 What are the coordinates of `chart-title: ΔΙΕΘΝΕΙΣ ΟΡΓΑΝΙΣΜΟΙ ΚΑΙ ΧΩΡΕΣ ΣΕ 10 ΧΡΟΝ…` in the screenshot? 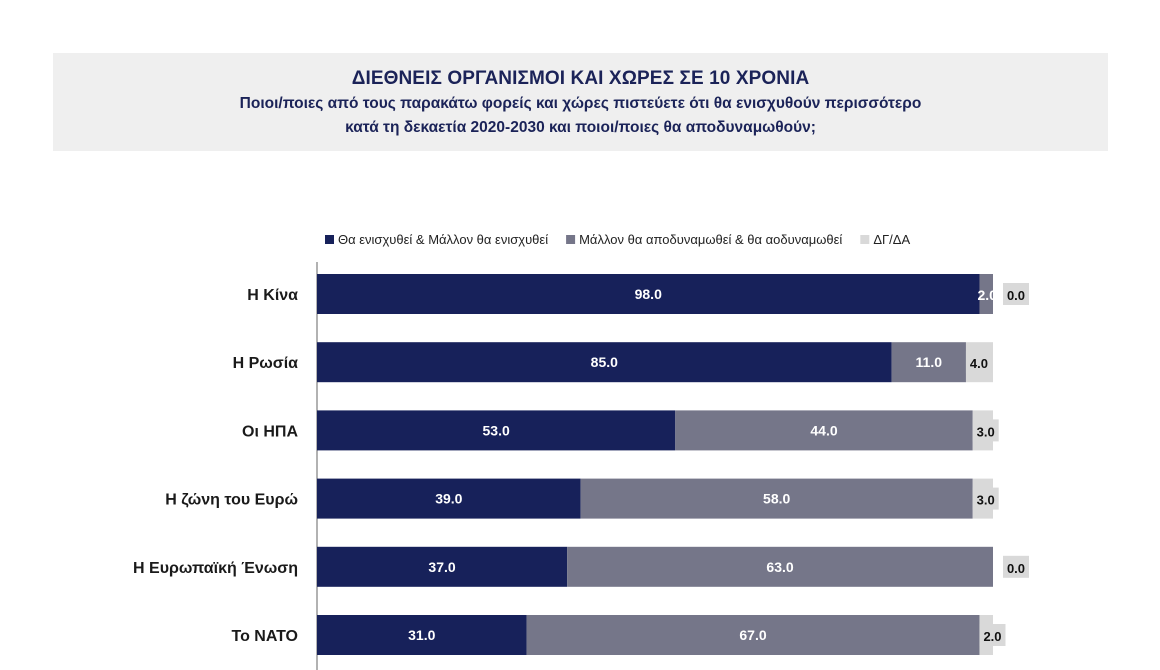 It's located at (580, 78).